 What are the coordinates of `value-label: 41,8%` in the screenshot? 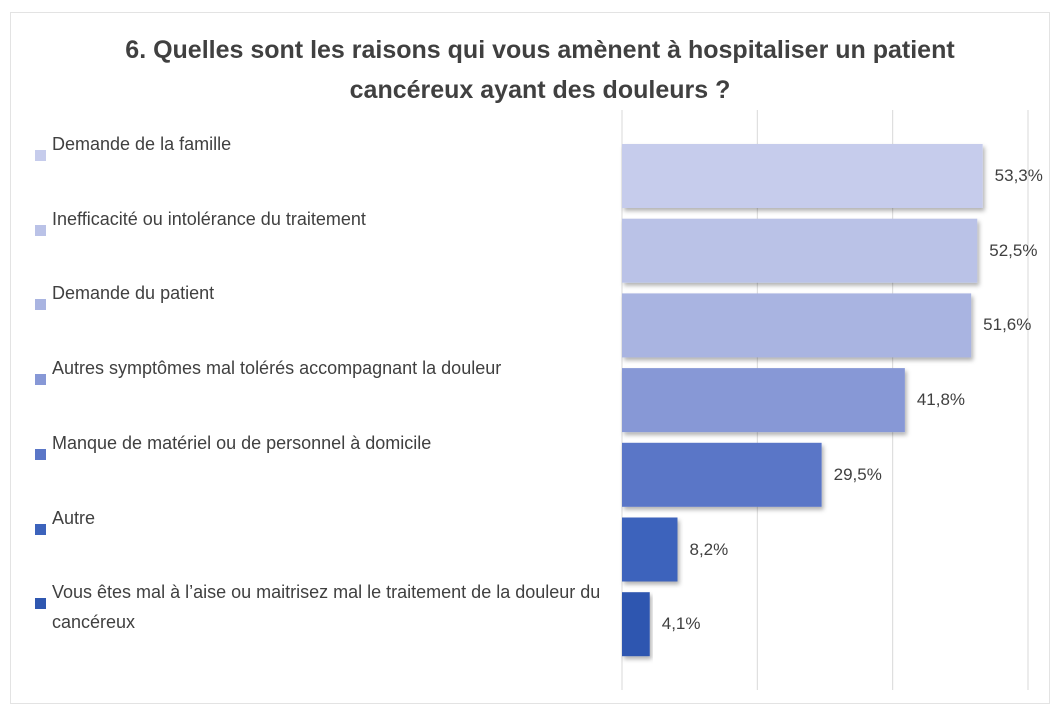 It's located at (941, 400).